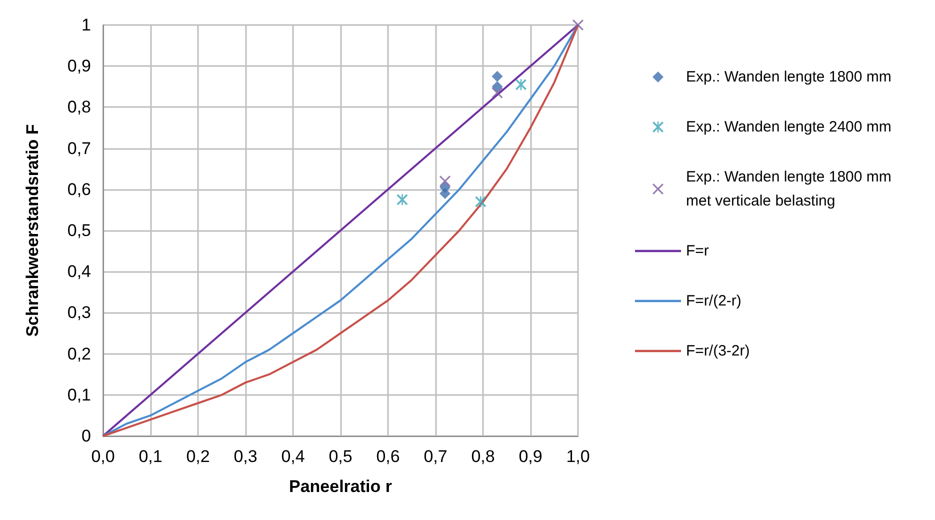 The width and height of the screenshot is (935, 520). I want to click on legend-label: Exp.: Wanden lengte 2400 mm, so click(789, 127).